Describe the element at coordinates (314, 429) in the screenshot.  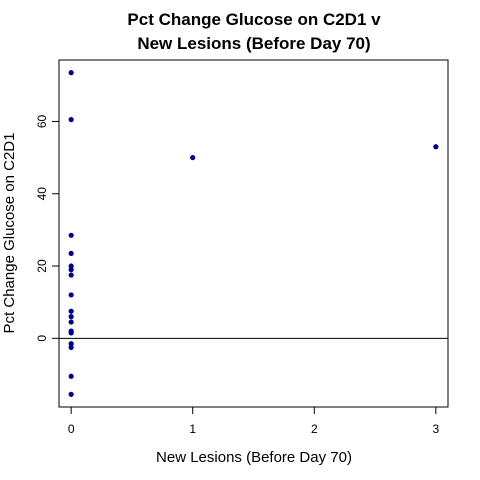
I see `x-tick-label: 2` at that location.